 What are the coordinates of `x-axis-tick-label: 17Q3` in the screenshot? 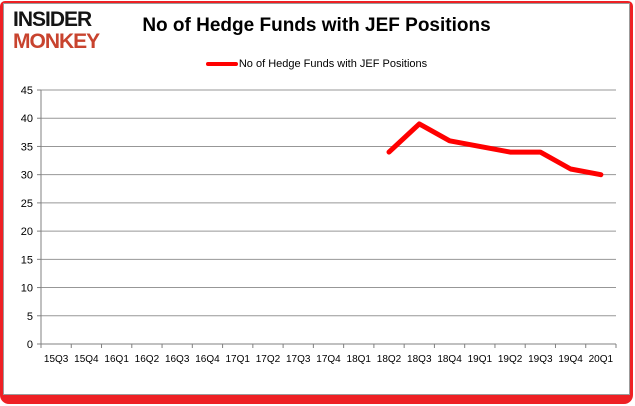 It's located at (298, 359).